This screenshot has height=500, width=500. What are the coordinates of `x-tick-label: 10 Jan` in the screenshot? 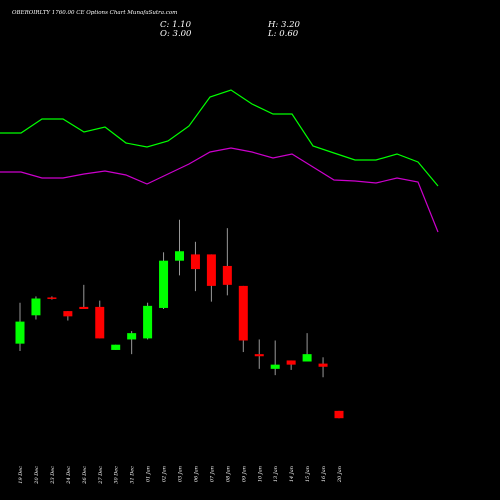 It's located at (260, 474).